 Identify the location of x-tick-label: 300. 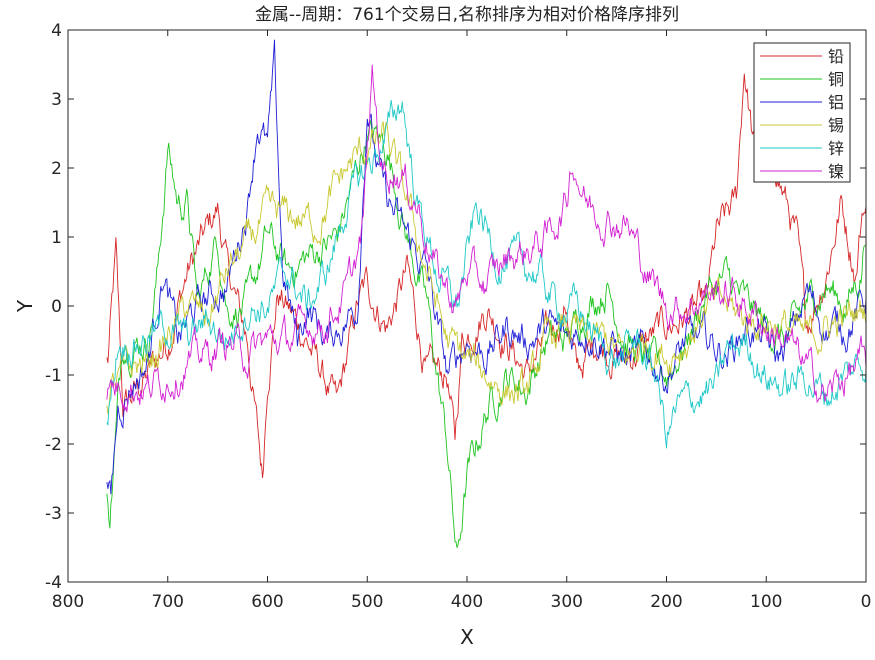
(567, 602).